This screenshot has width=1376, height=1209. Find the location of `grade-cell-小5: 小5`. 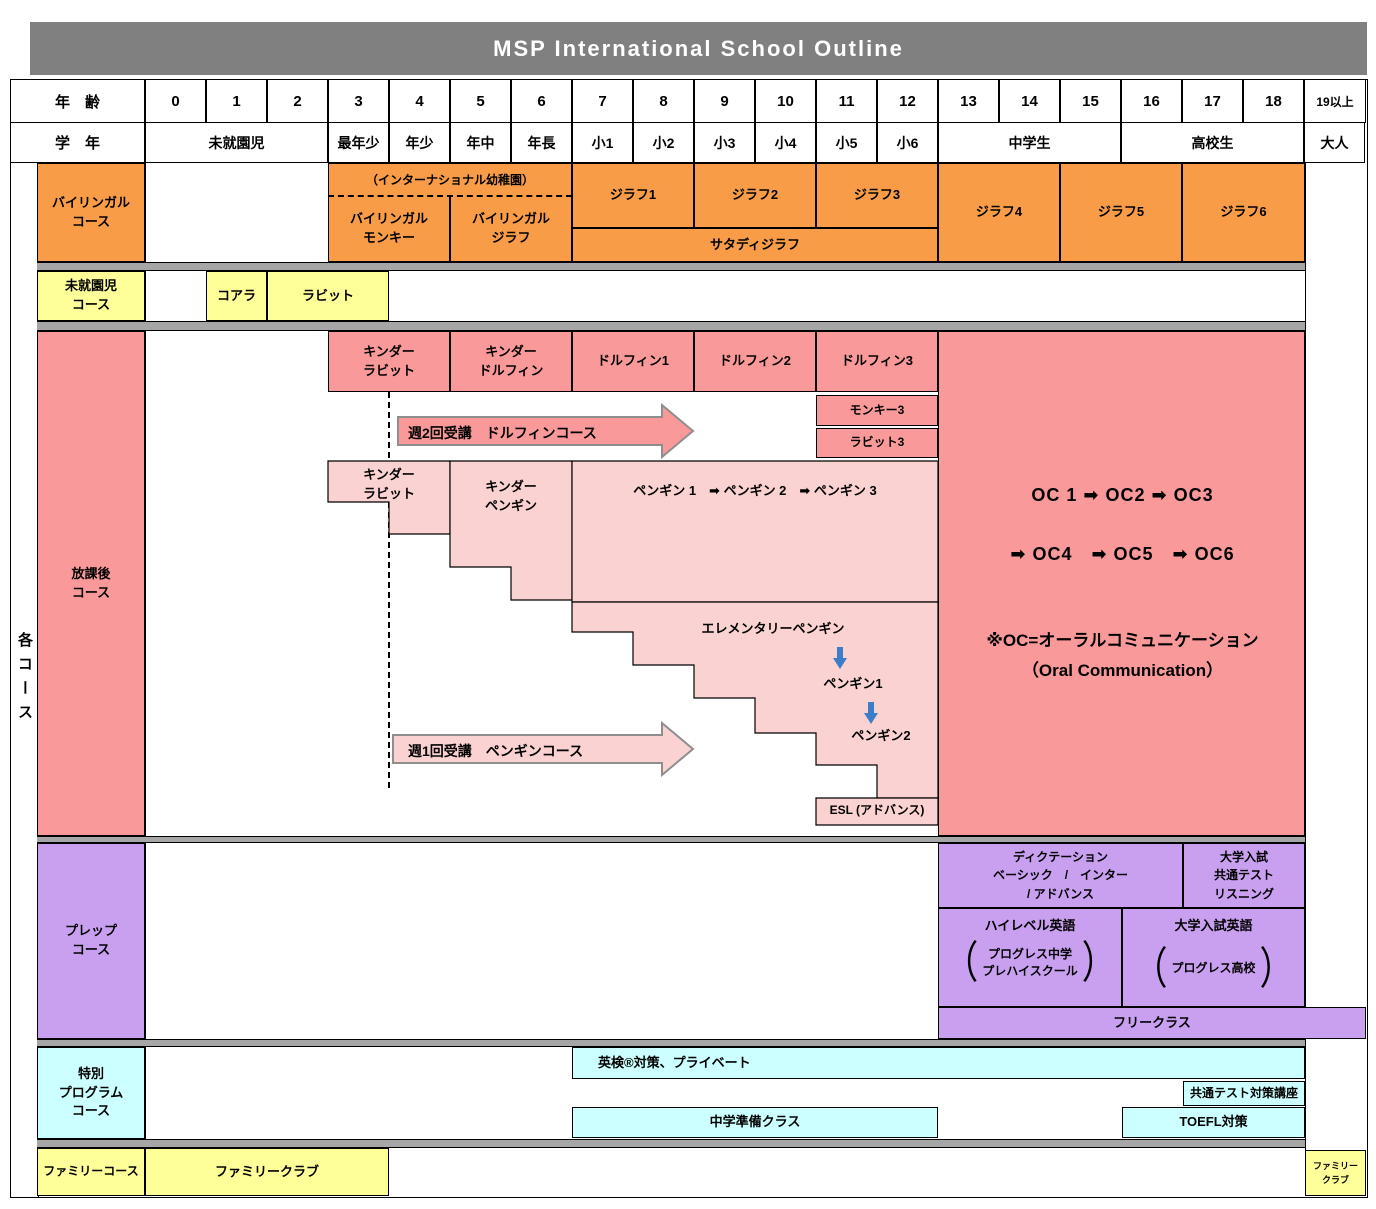

grade-cell-小5: 小5 is located at coordinates (846, 142).